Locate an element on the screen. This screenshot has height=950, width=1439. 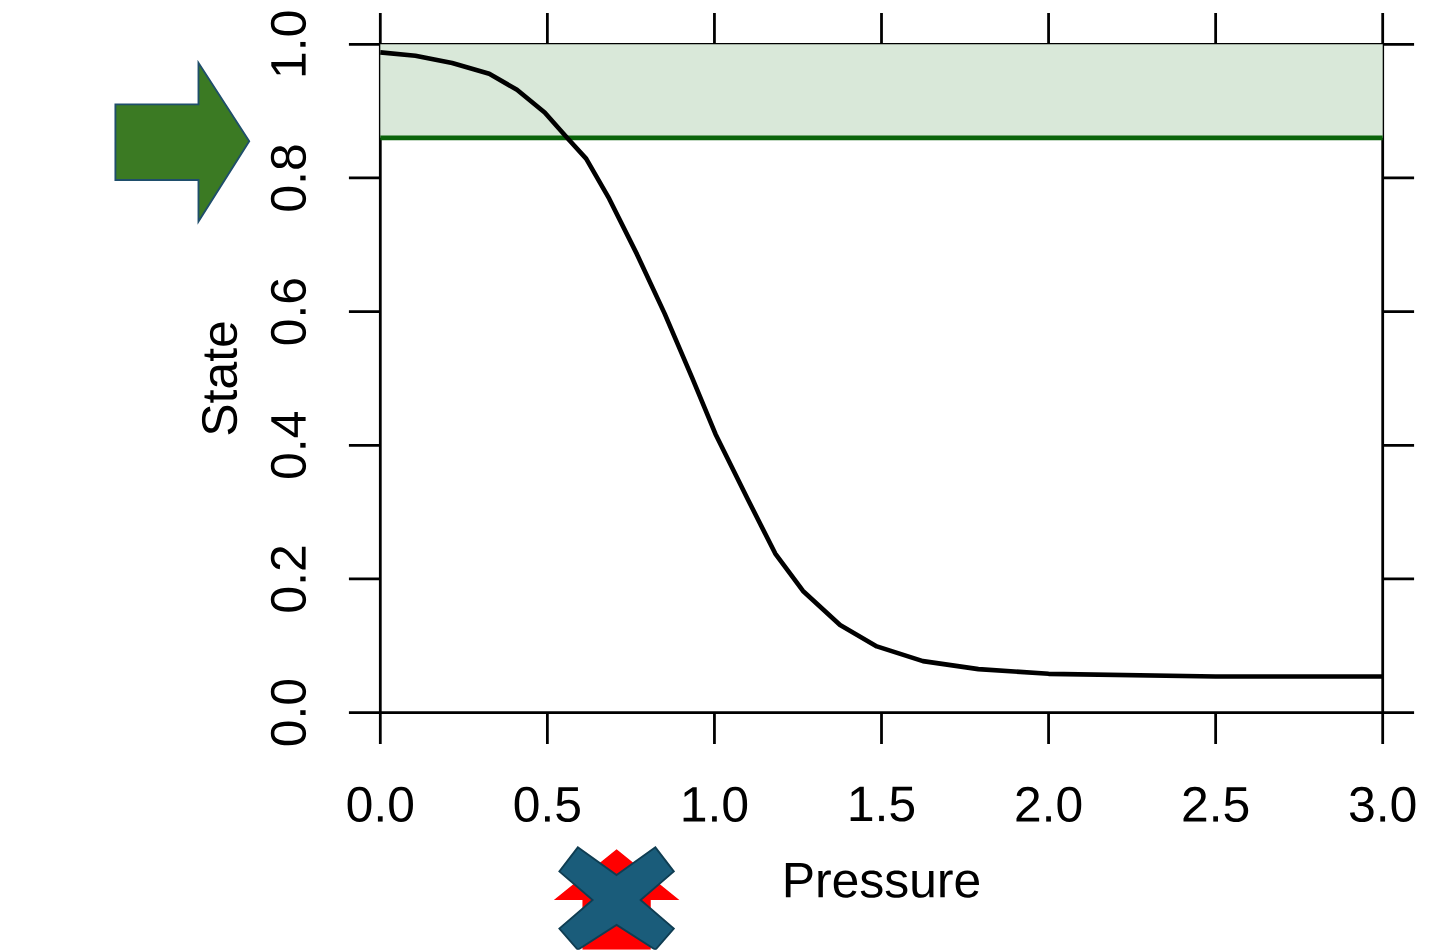
x-tick-label: 1.0 is located at coordinates (715, 804).